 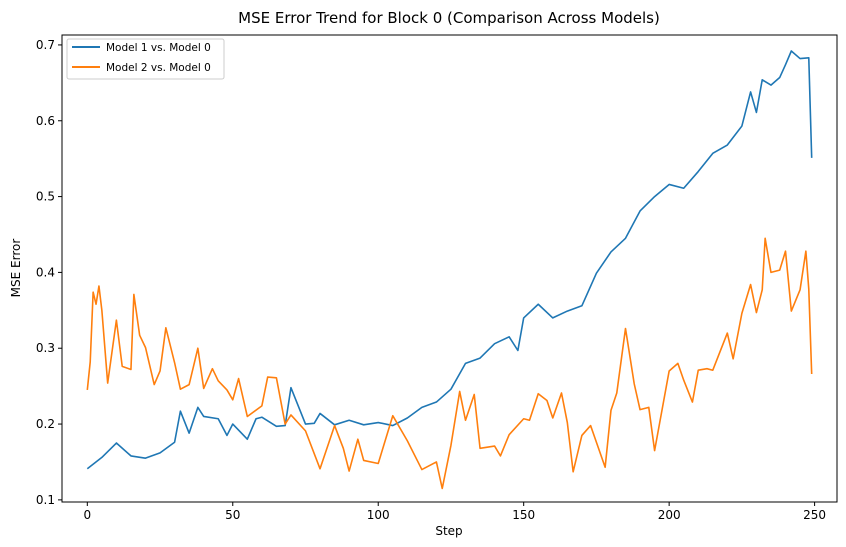 I want to click on x-tick-label: 0, so click(x=87, y=515).